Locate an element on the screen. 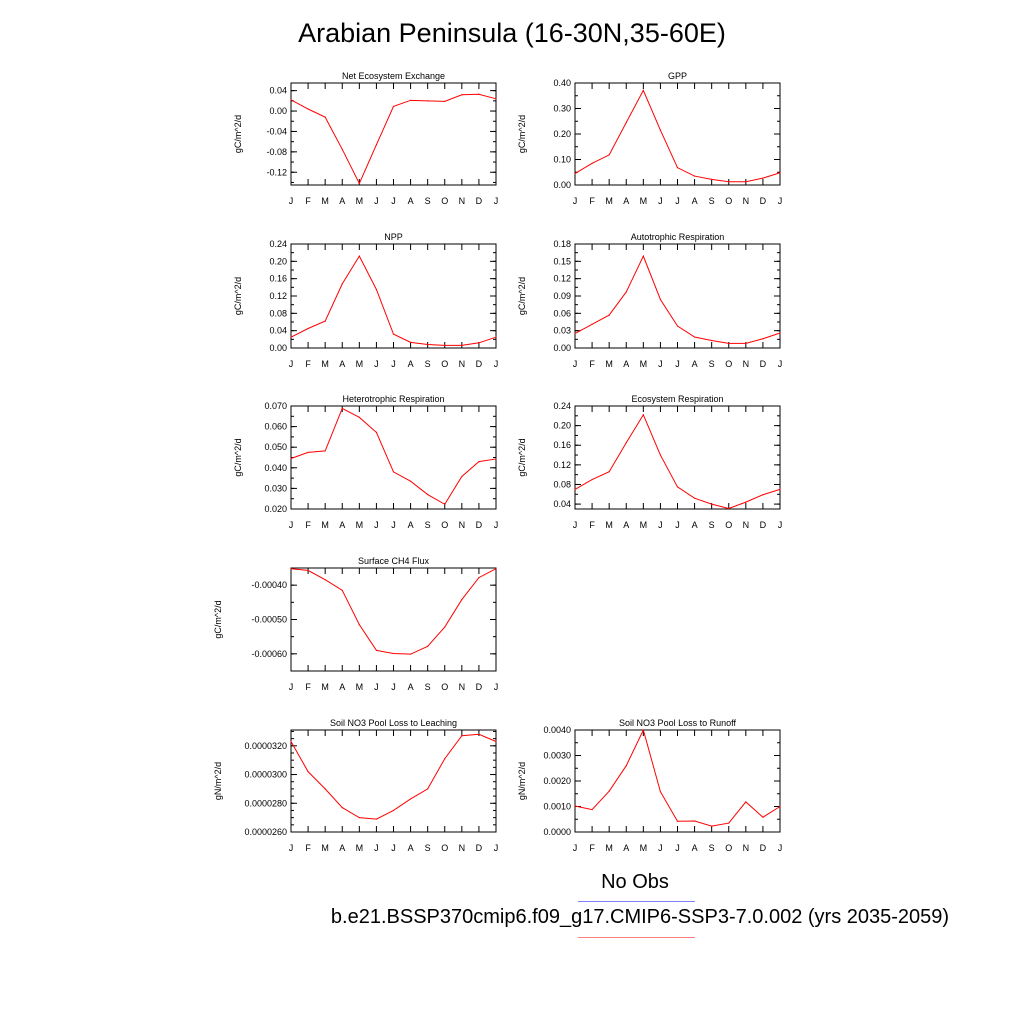 The image size is (1024, 1024). y-tick-label: -0.08 is located at coordinates (276, 152).